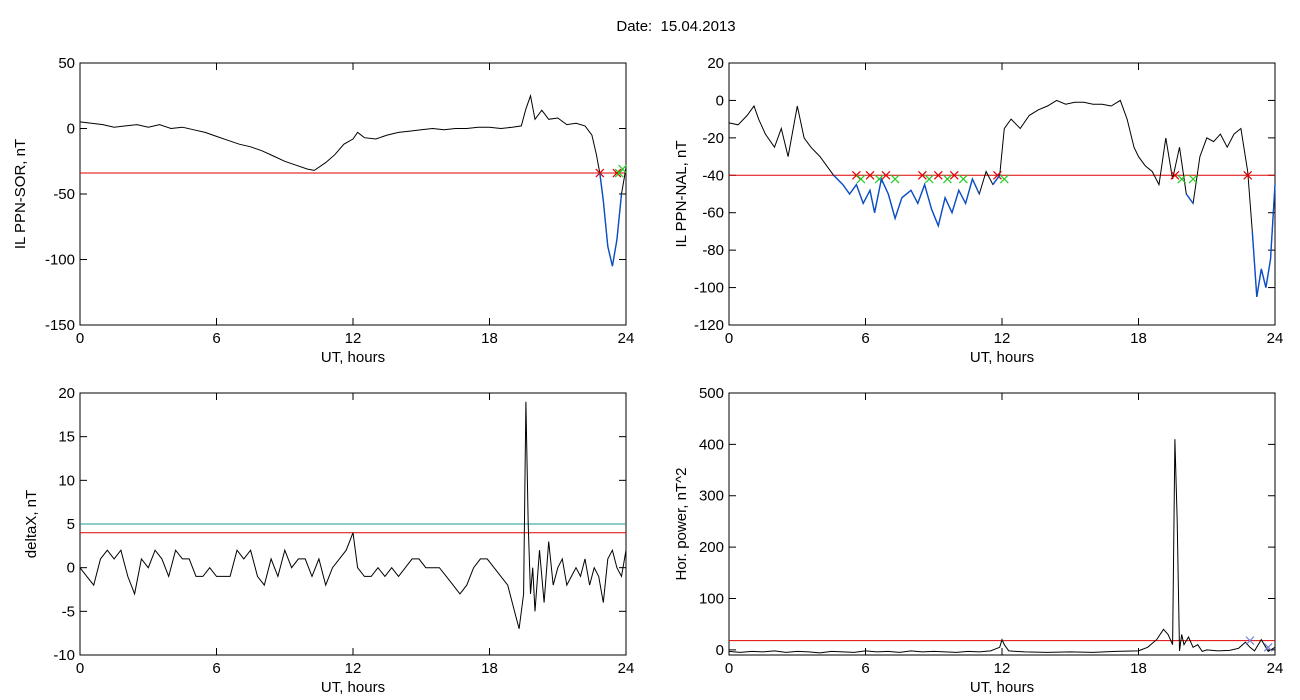 Image resolution: width=1300 pixels, height=700 pixels. I want to click on y-axis-label: IL PPN-SOR, nT, so click(20, 194).